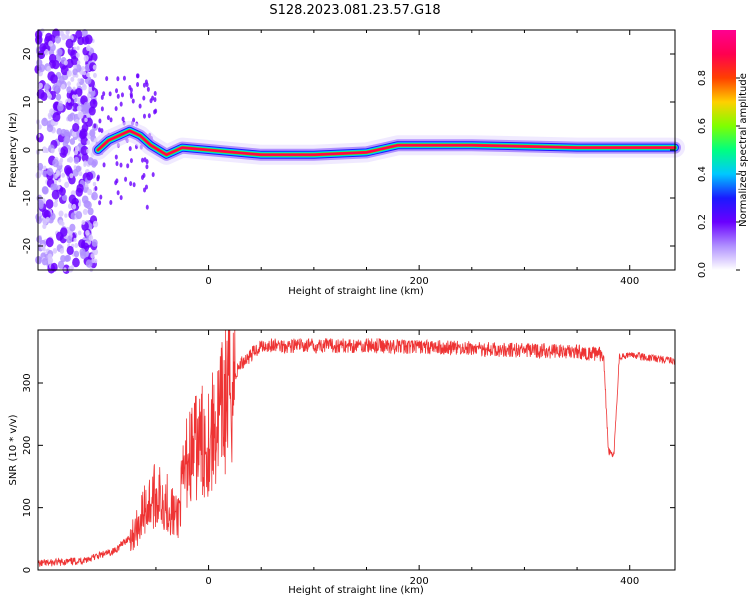  Describe the element at coordinates (702, 222) in the screenshot. I see `colorbar-tick-label: 0.2` at that location.